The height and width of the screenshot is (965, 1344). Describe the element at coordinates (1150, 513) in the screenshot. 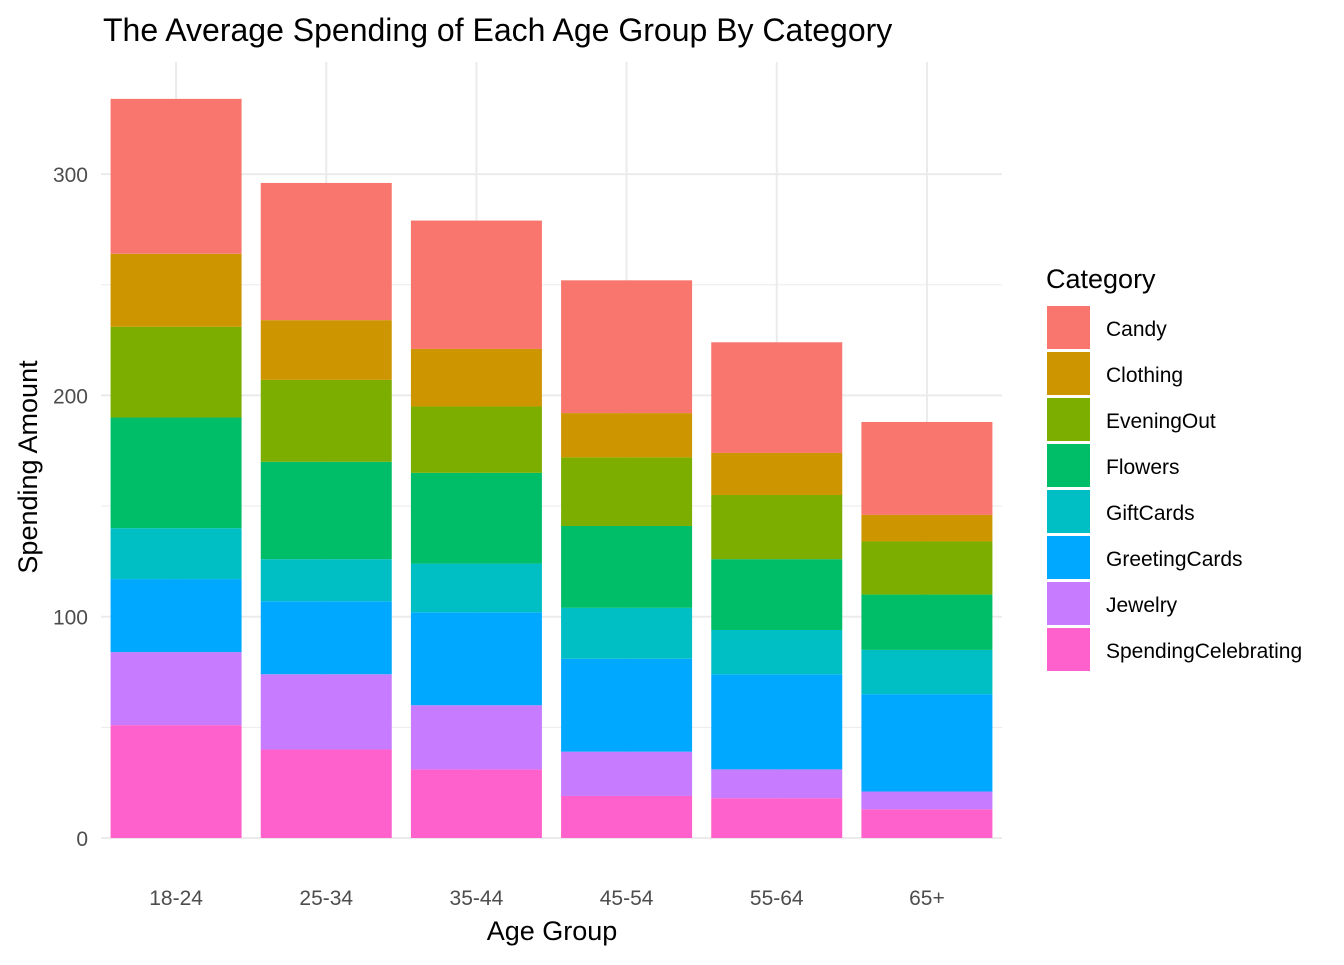

I see `legend-label-giftcards: GiftCards` at that location.